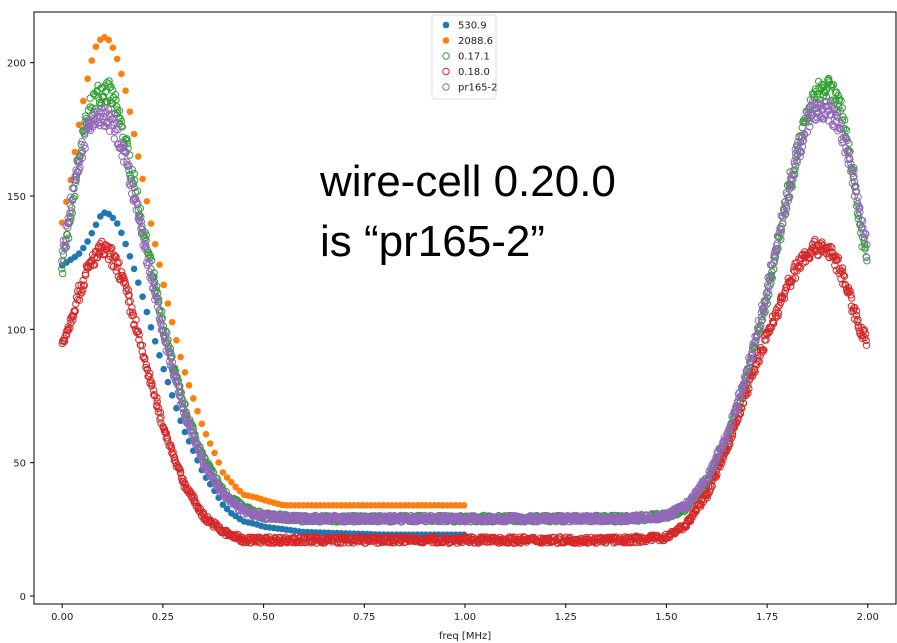  What do you see at coordinates (464, 57) in the screenshot?
I see `legend: 530.9 2088.6 0.17.1 0.18.0 pr165-2` at bounding box center [464, 57].